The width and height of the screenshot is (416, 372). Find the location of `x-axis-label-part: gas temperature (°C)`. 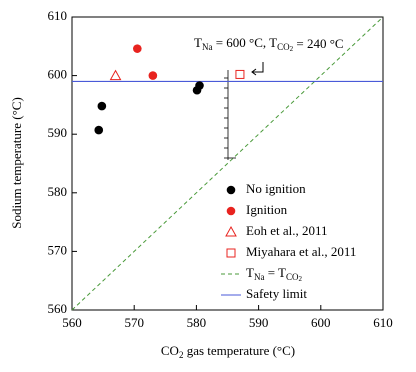

x-axis-label-part: gas temperature (°C) is located at coordinates (239, 350).